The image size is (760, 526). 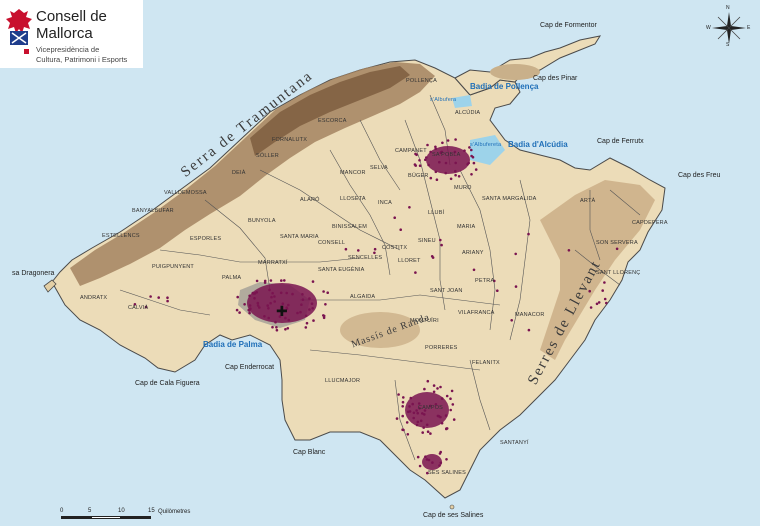 I want to click on muni-santamargalida: SANTA MARGALIDA, so click(x=509, y=199).